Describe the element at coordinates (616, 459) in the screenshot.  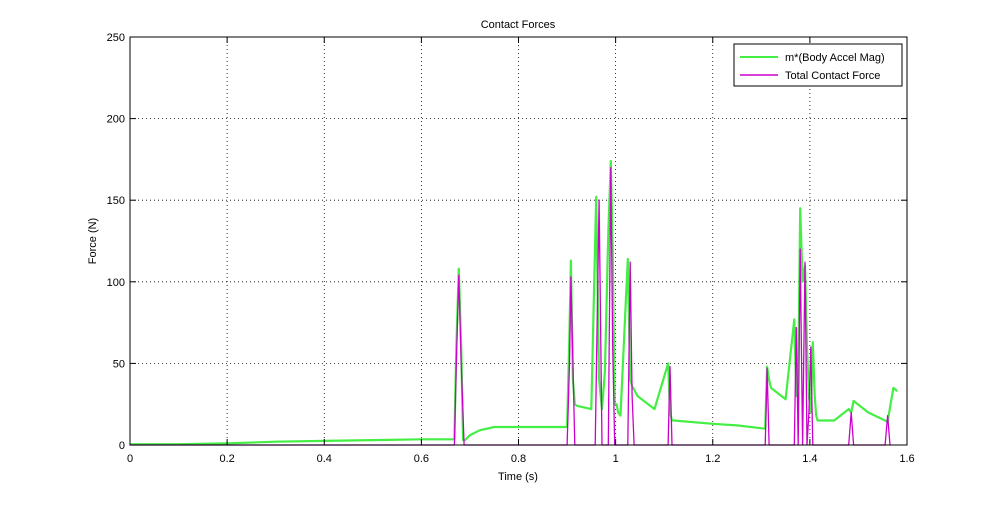
I see `x-tick-label: 1` at that location.